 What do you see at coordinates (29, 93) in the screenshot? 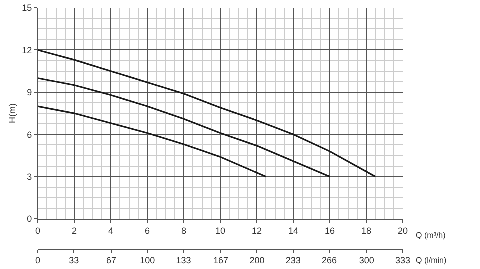
I see `y-tick-label: 9` at bounding box center [29, 93].